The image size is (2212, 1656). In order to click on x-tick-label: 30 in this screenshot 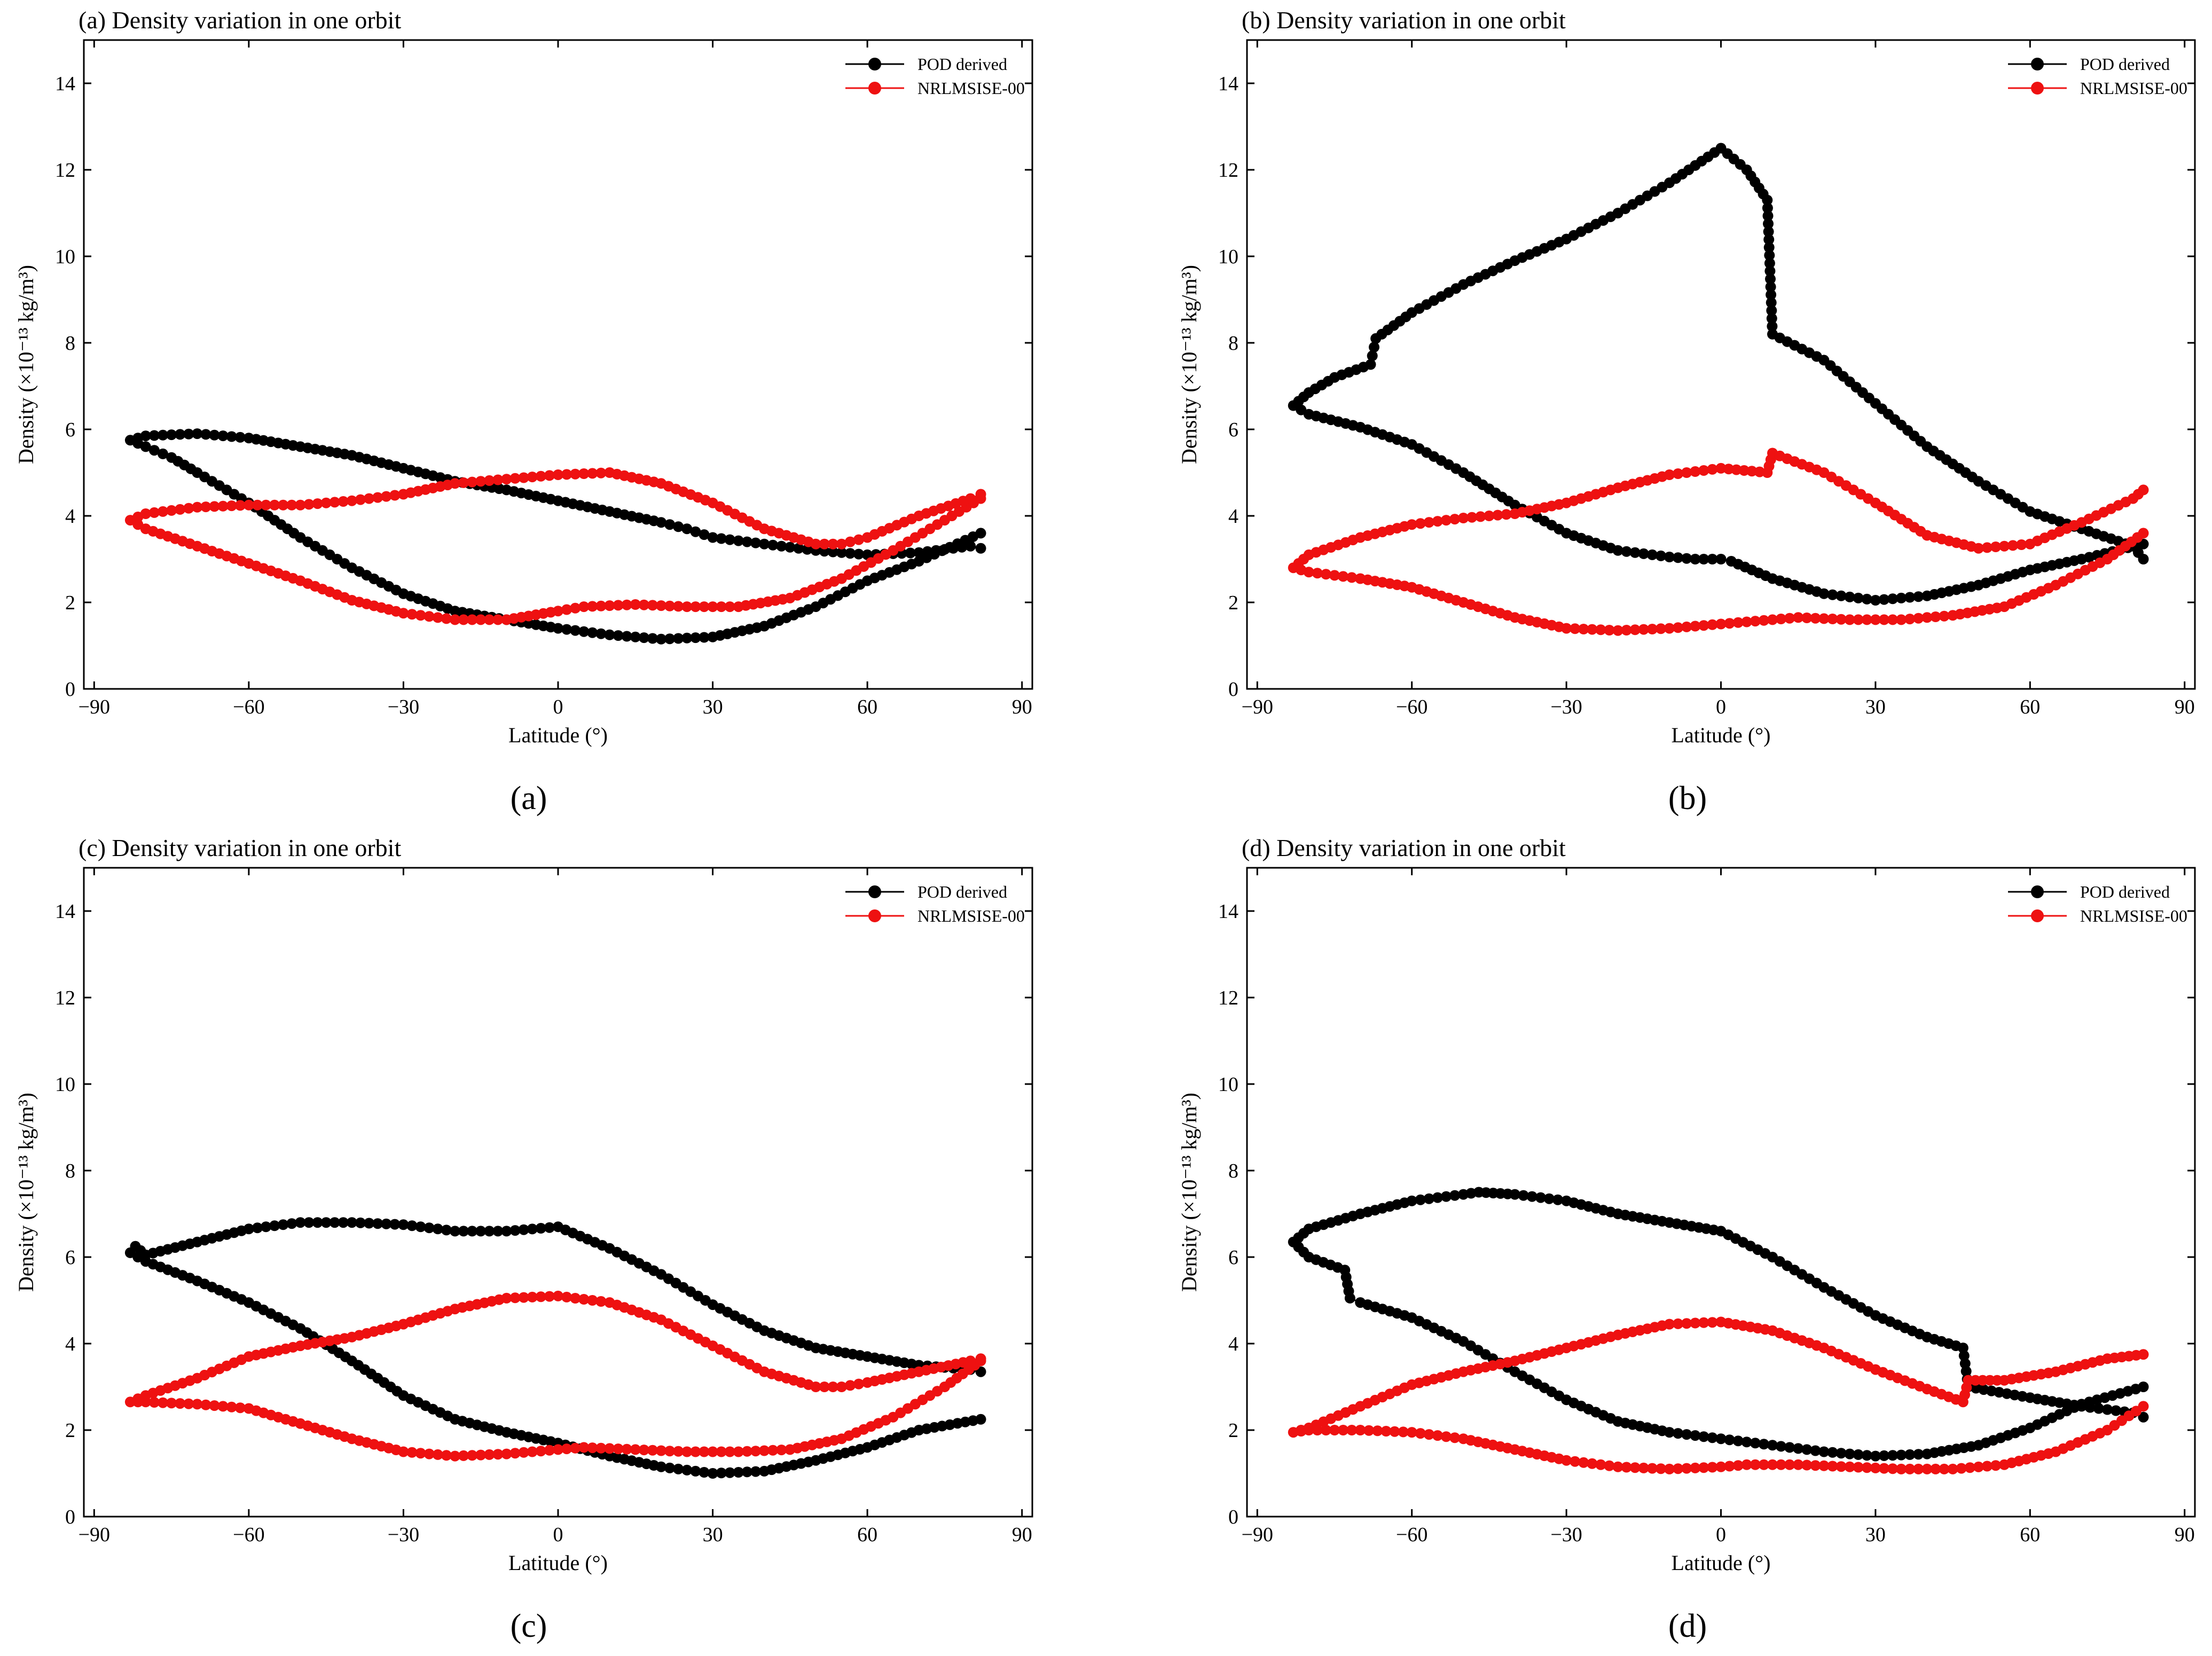, I will do `click(1876, 1535)`.